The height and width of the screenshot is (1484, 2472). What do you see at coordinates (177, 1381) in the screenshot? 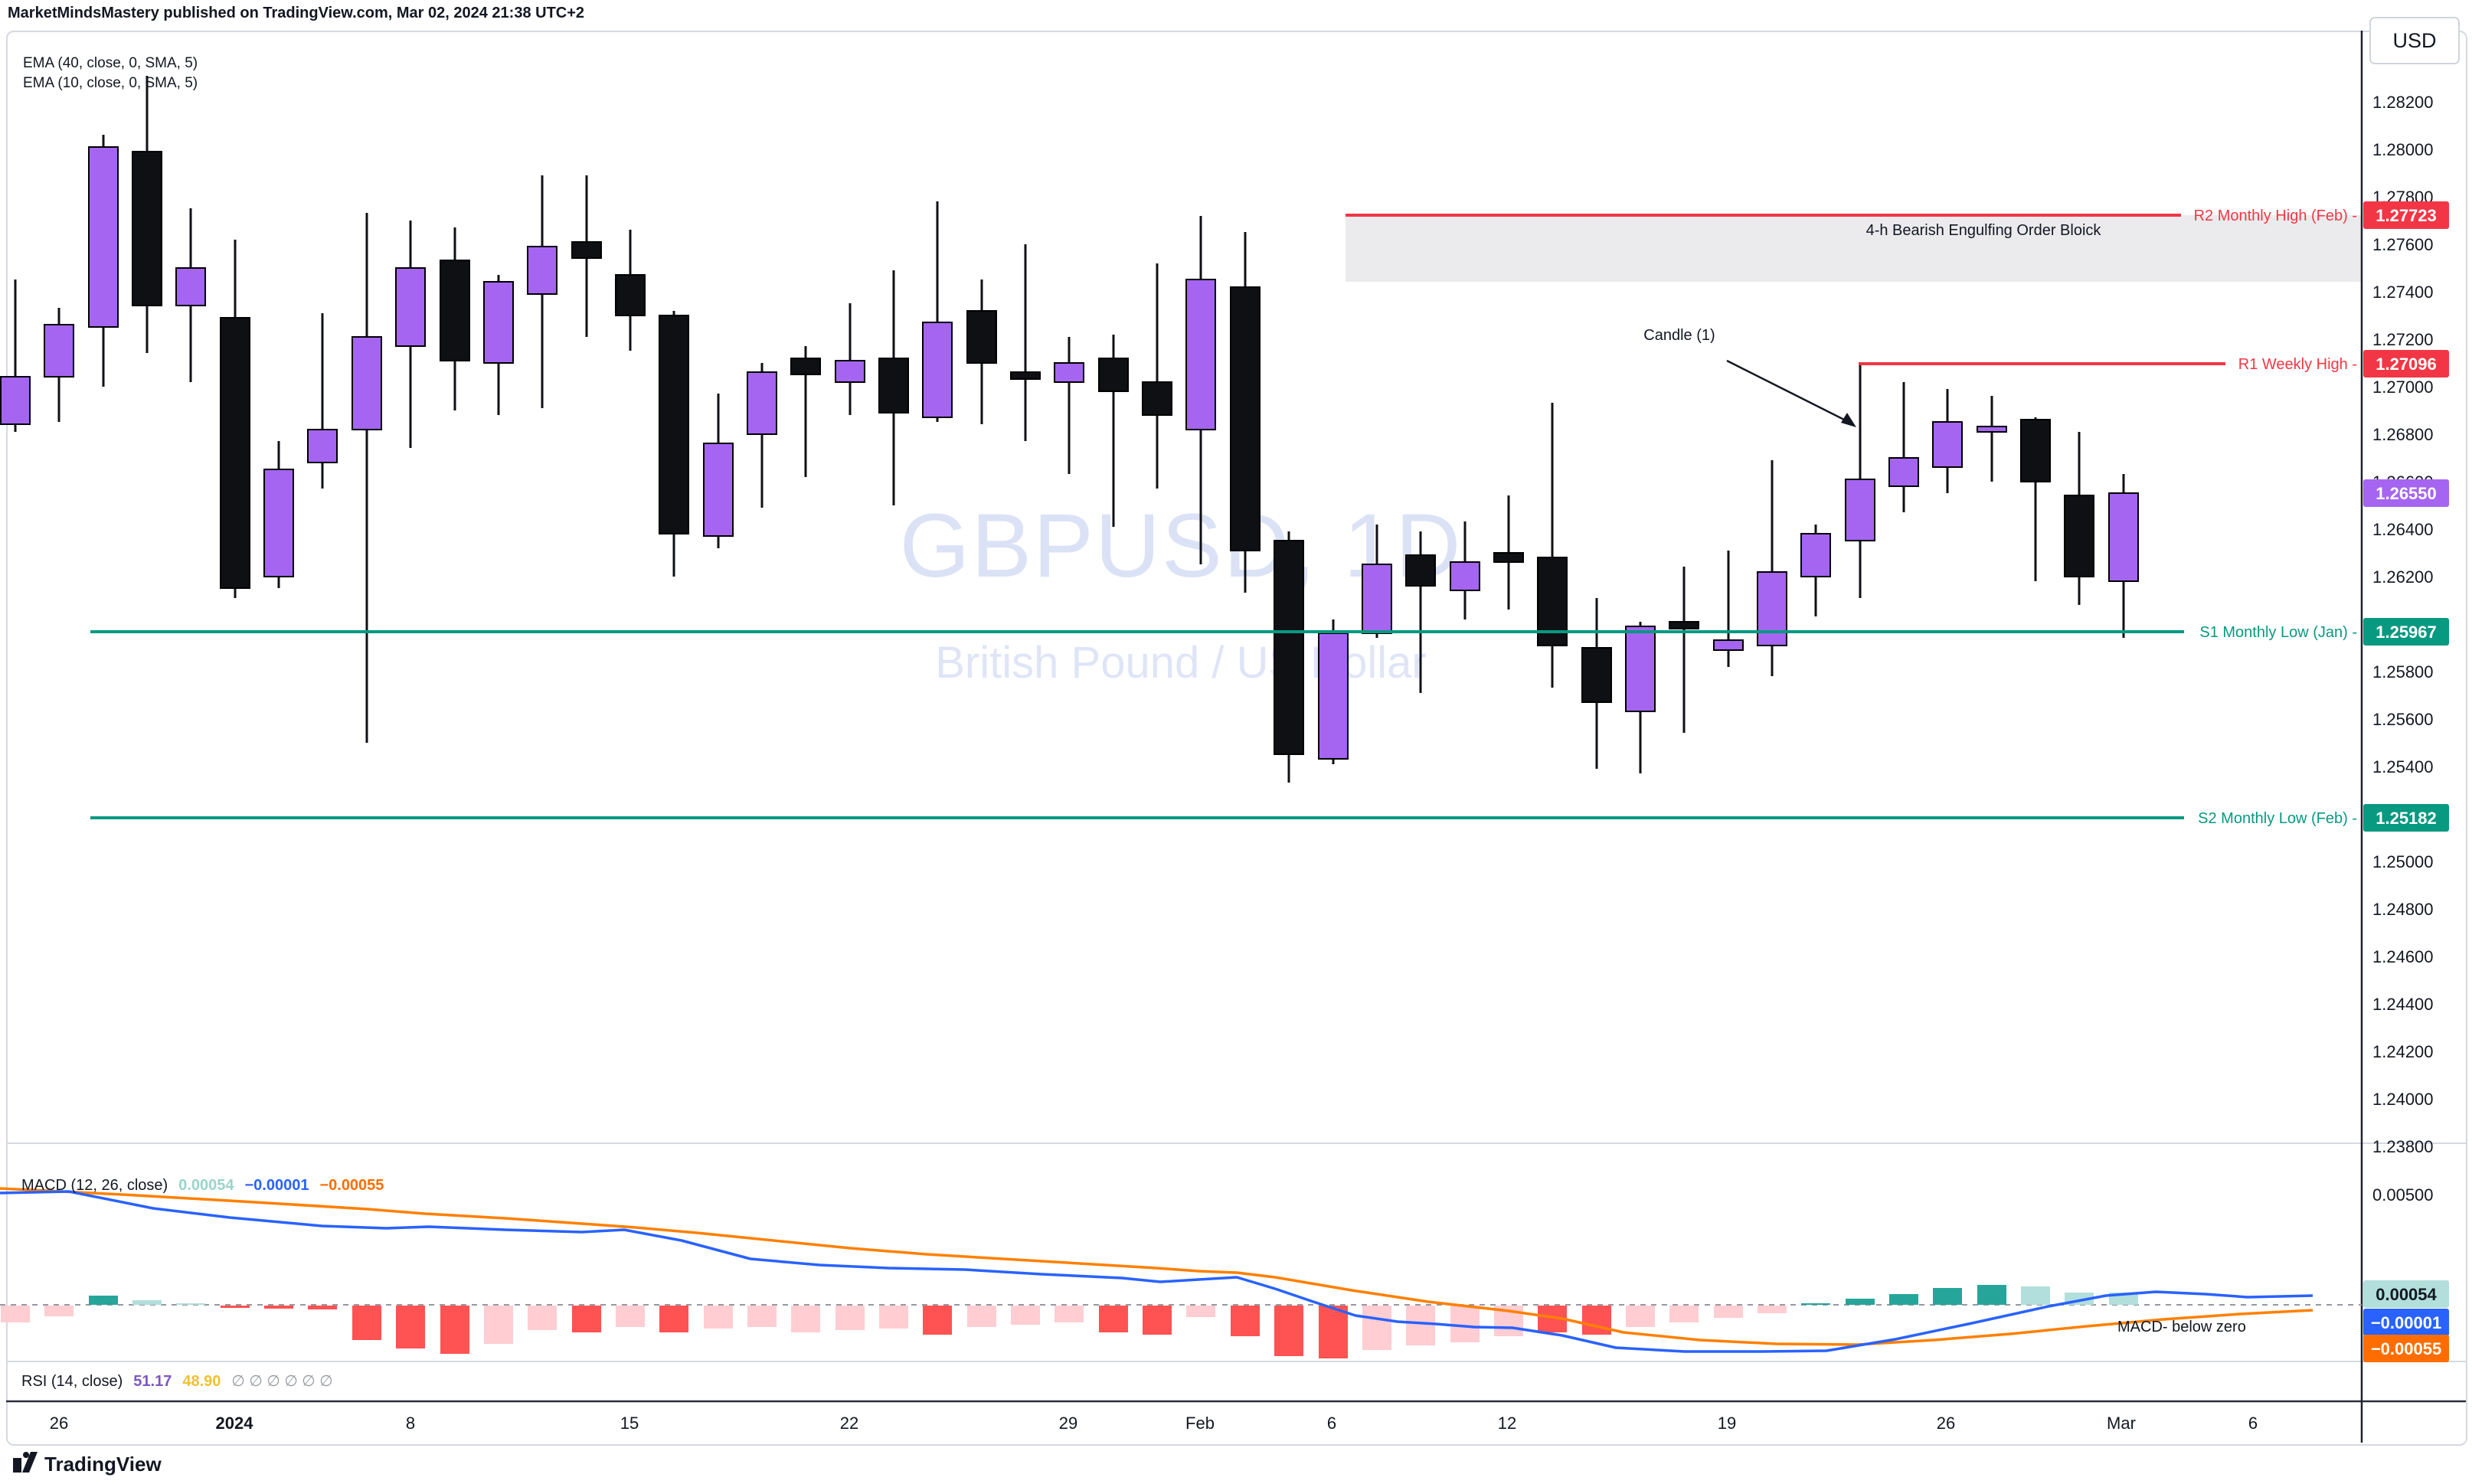
I see `rsi-legend: RSI (14, close) 51.17 48.90 ∅ ∅ ∅ ∅ ∅ ∅` at bounding box center [177, 1381].